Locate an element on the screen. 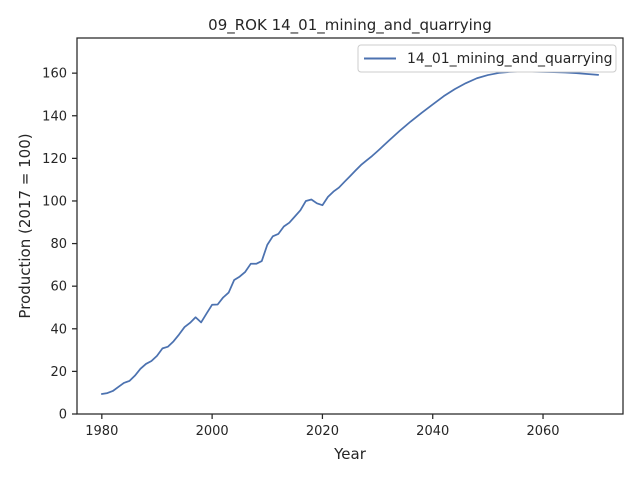 This screenshot has width=640, height=484. y-tick-label: 140 is located at coordinates (54, 116).